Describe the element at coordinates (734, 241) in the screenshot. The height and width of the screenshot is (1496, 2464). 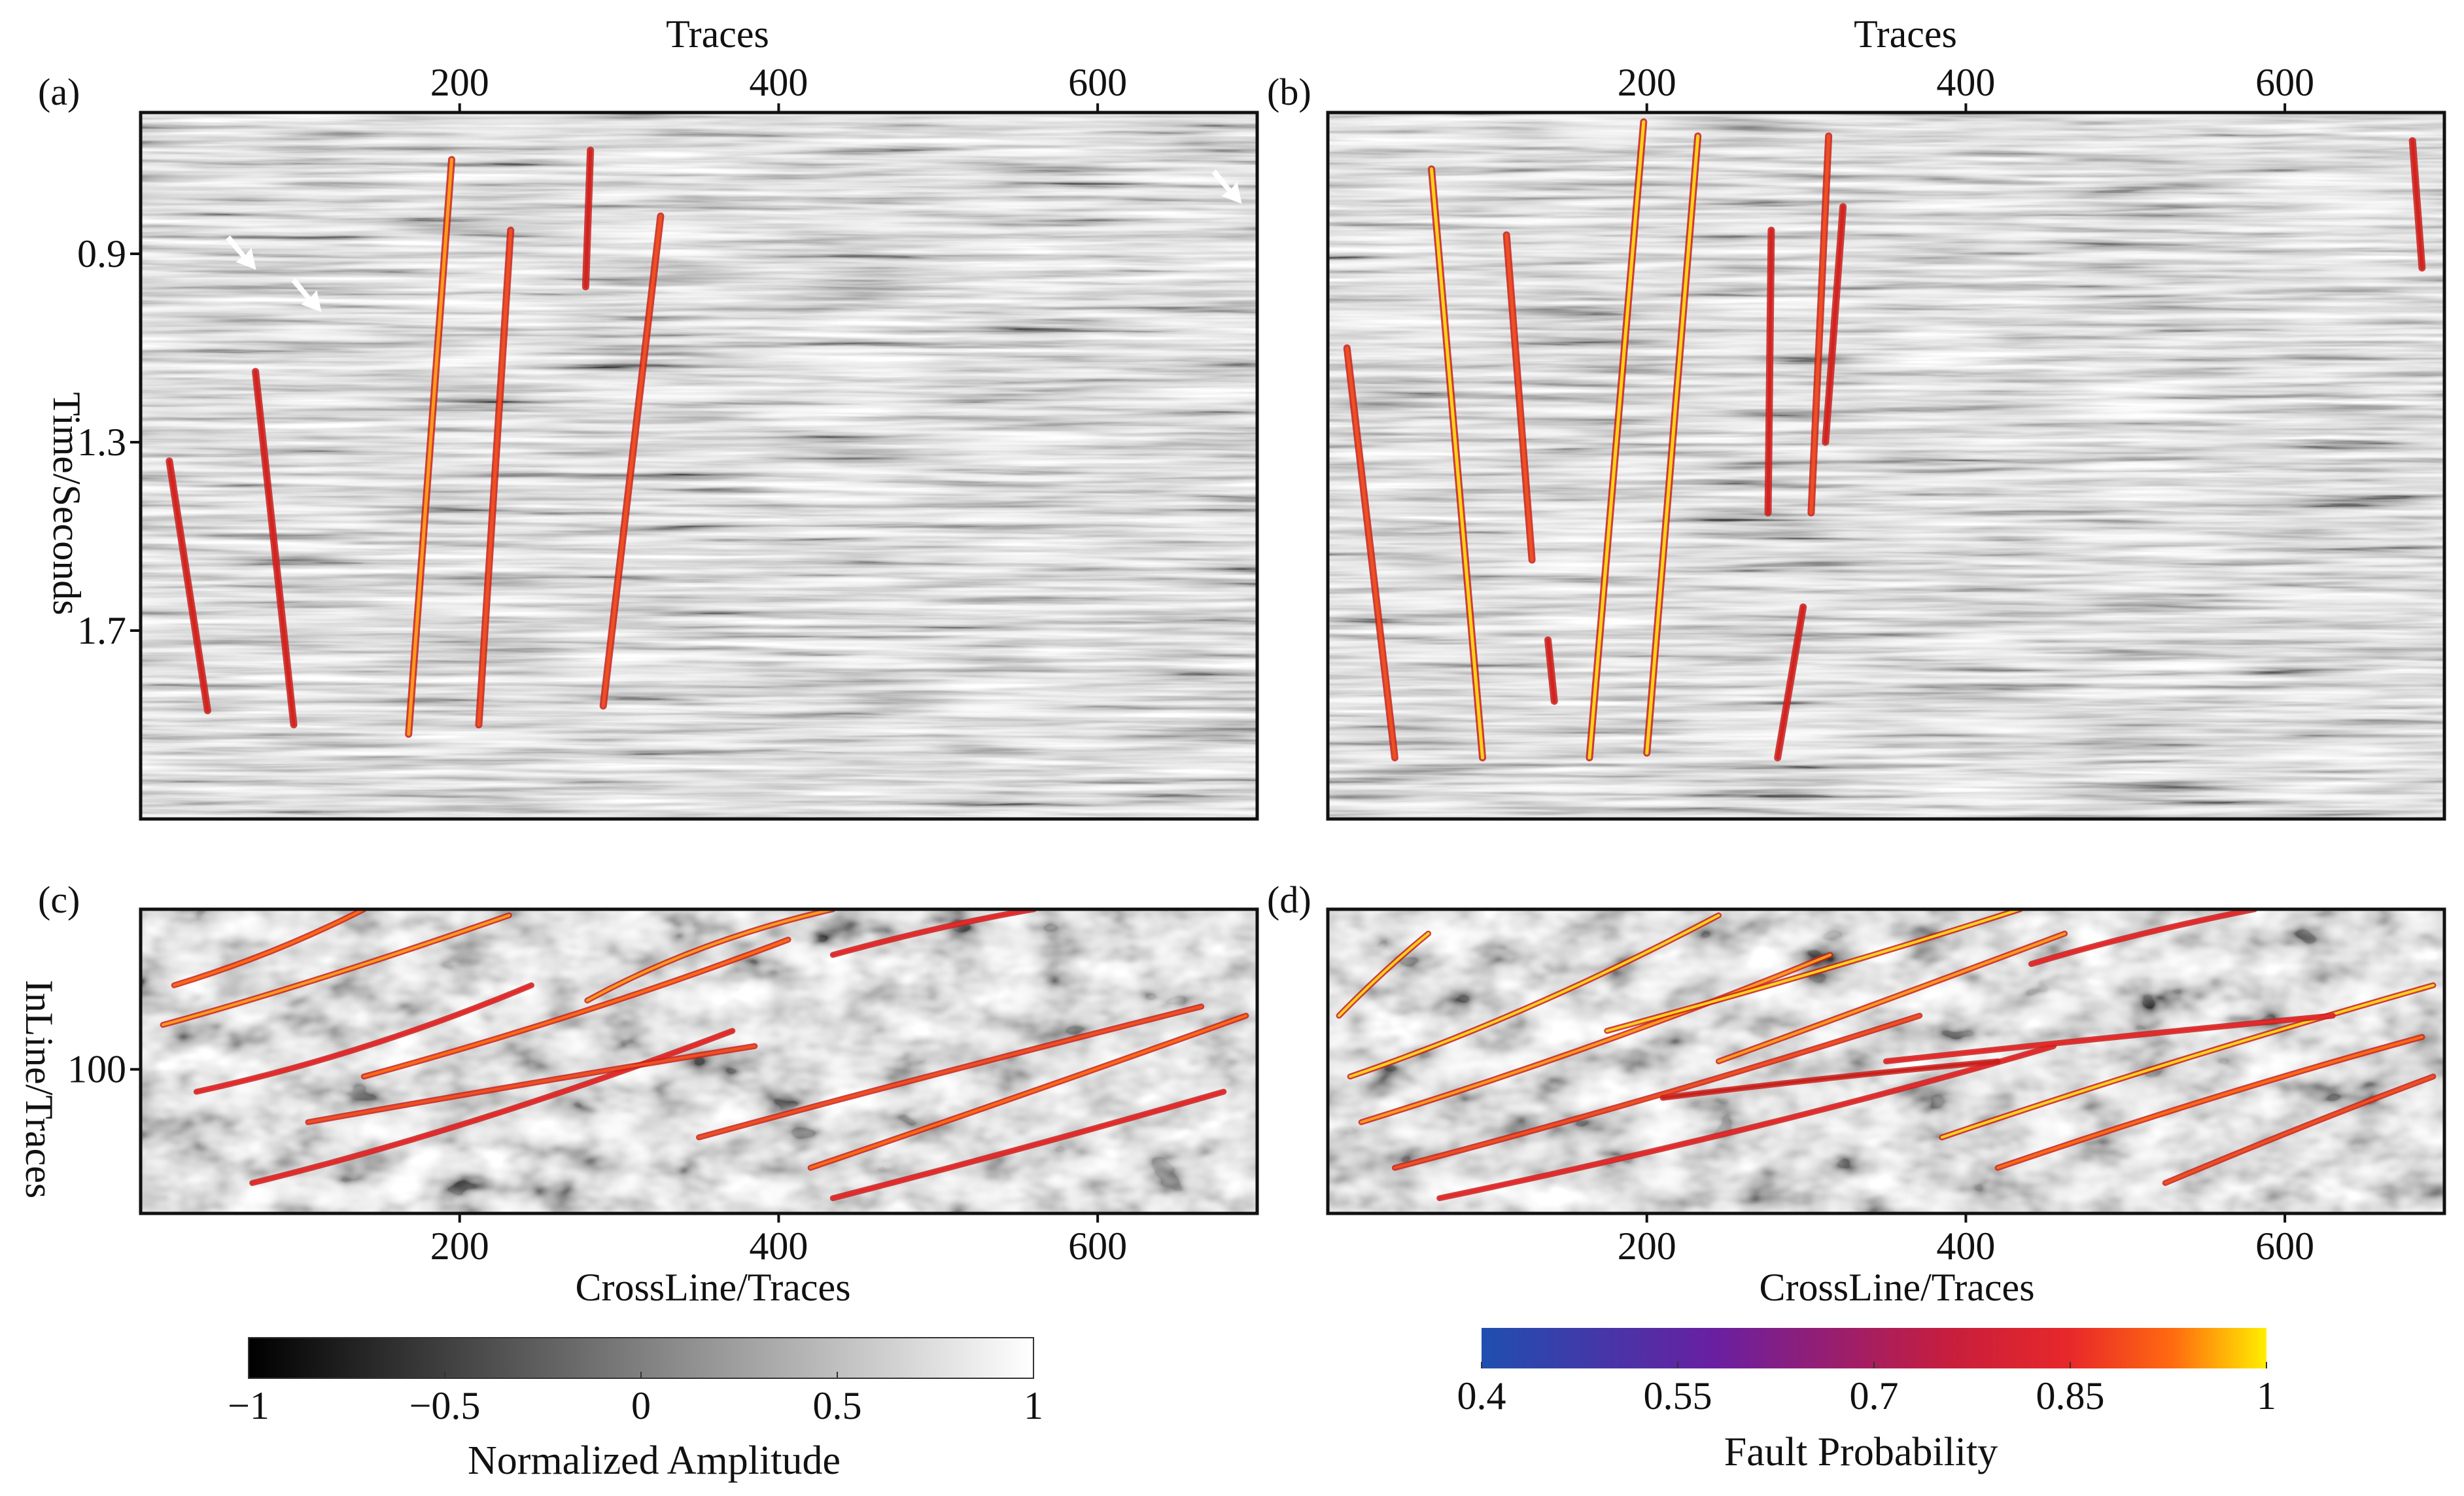
I see `panel-a-arrows` at that location.